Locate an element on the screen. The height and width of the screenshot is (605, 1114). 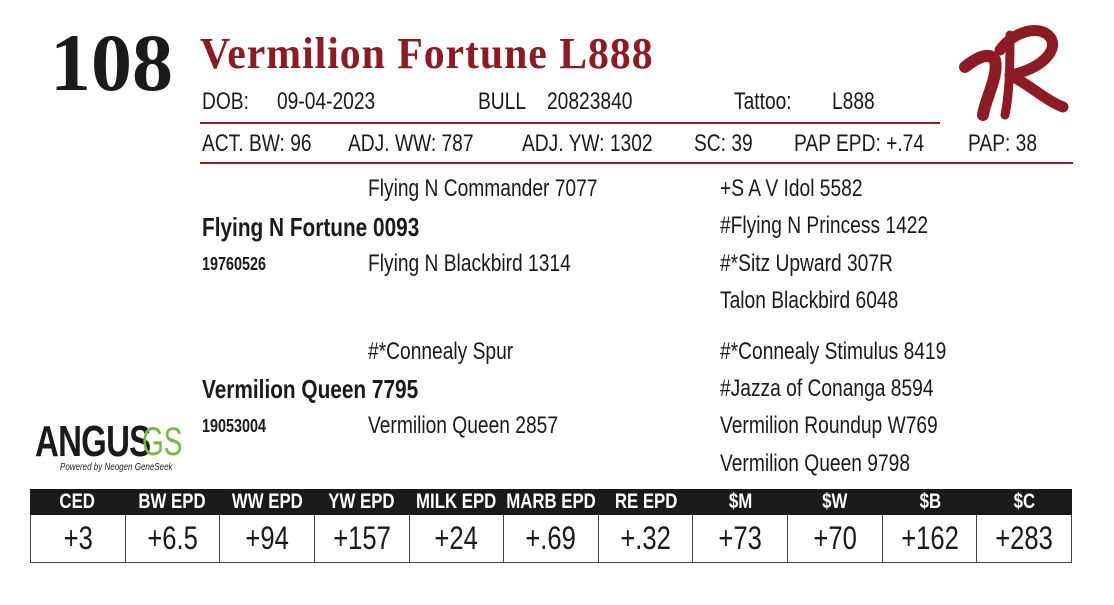
epd-value-cell: +6.5 is located at coordinates (172, 539).